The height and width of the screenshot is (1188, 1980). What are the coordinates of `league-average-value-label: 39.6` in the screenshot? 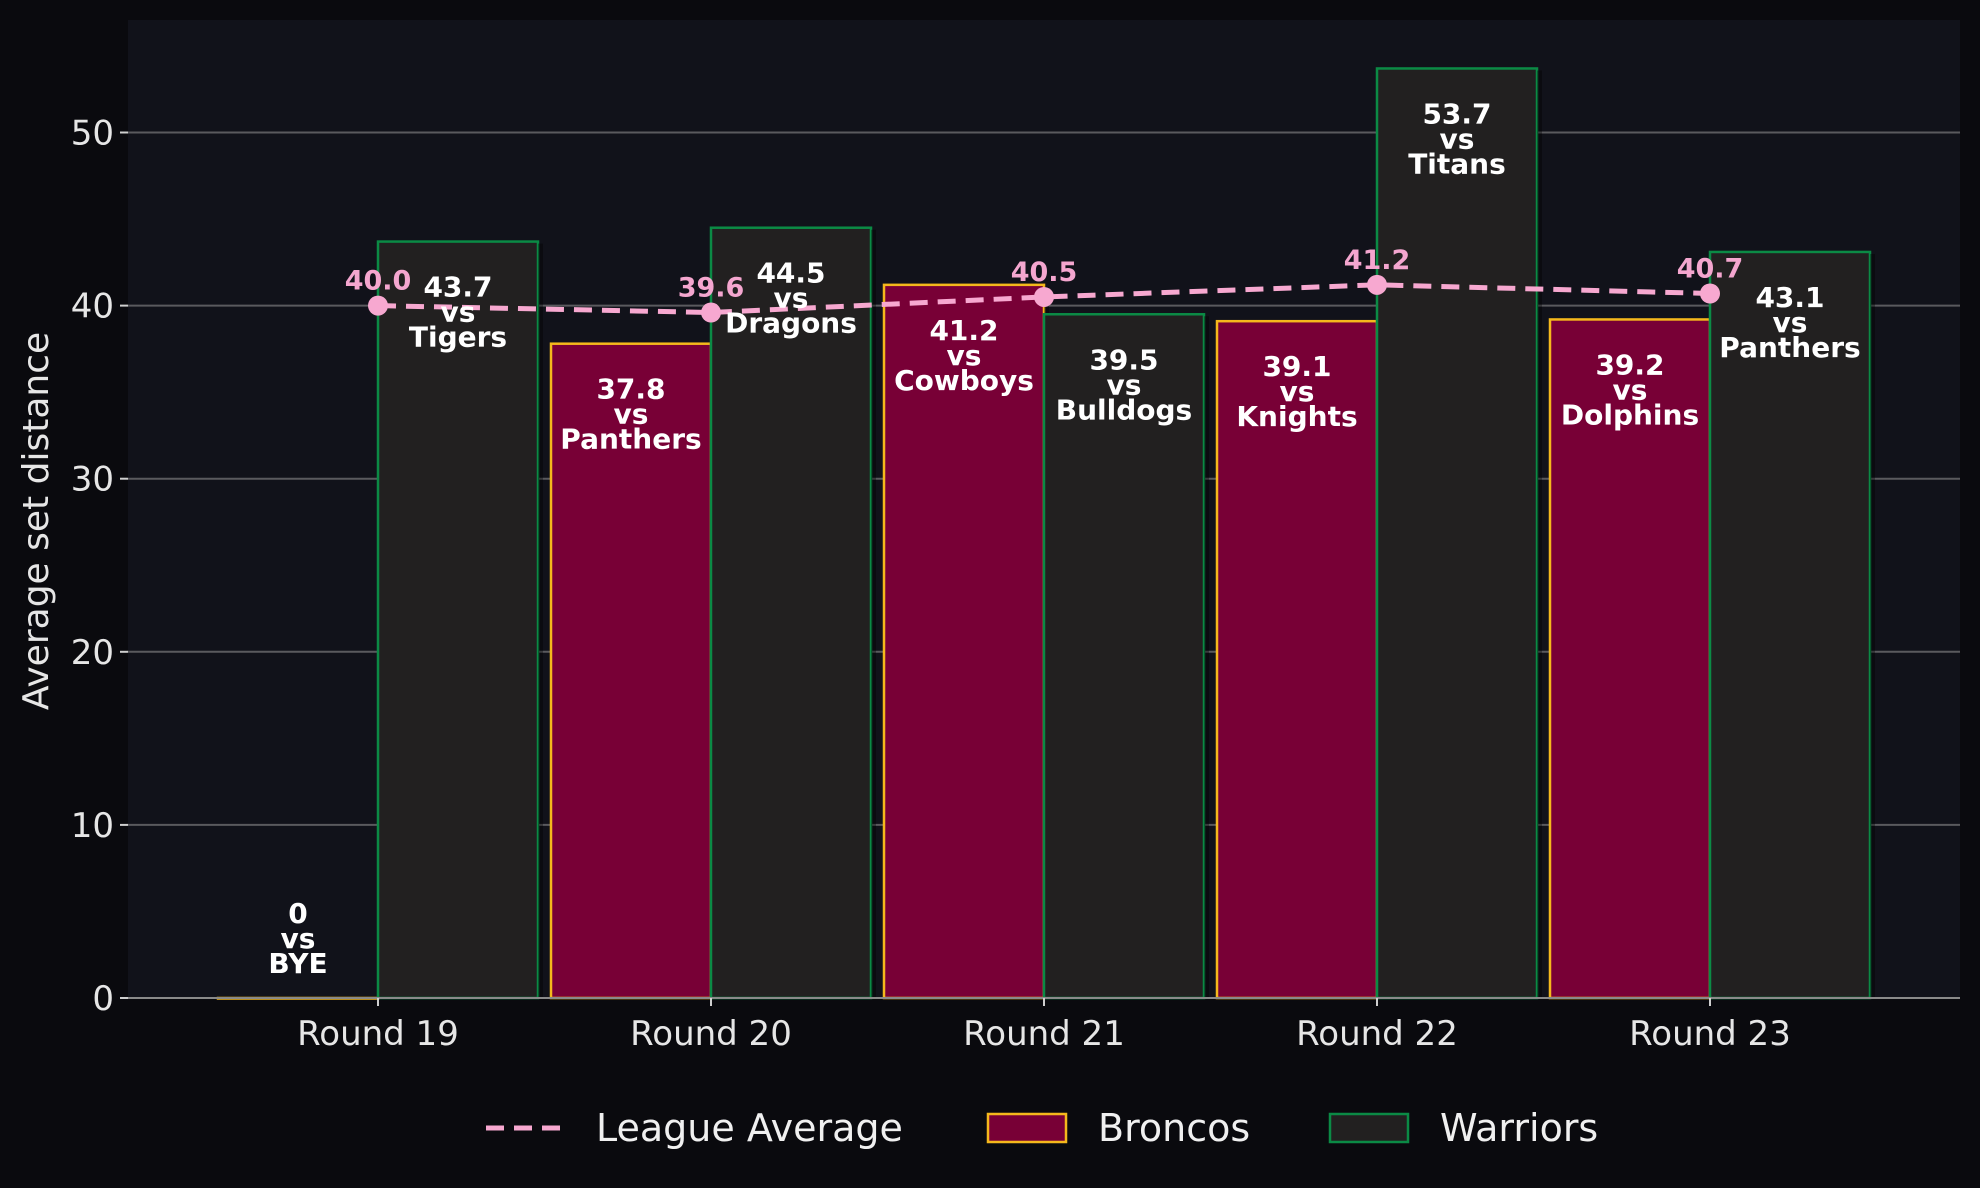 It's located at (711, 288).